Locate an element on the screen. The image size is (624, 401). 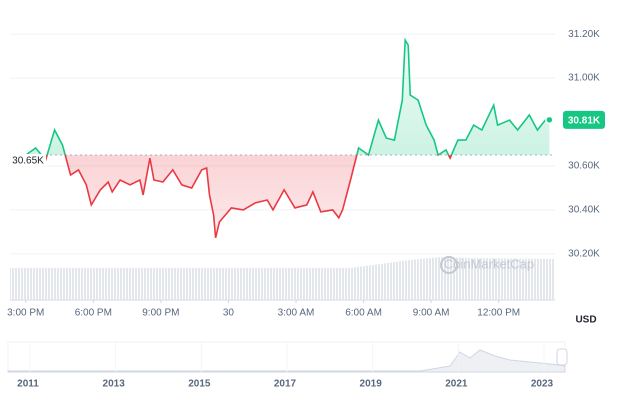
baseline-label: 30.65K is located at coordinates (28, 161).